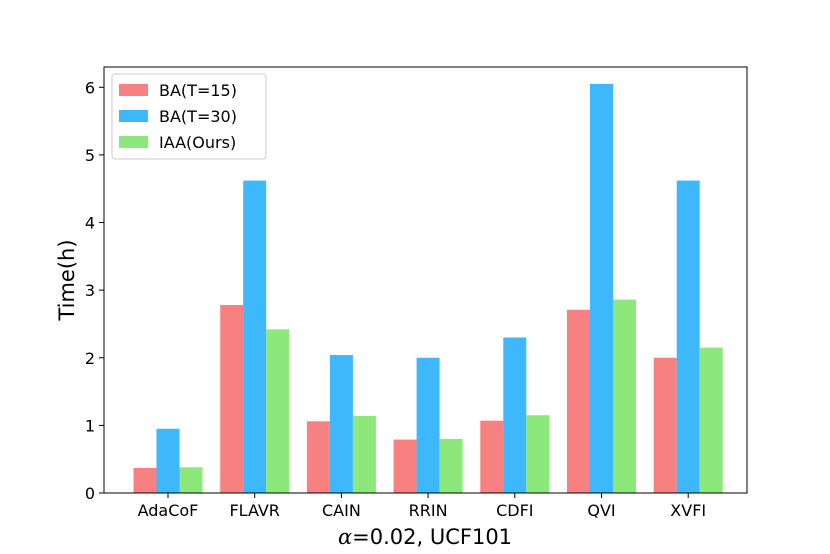 This screenshot has height=554, width=830. Describe the element at coordinates (198, 116) in the screenshot. I see `legend-label-2: BA(T=30)` at that location.